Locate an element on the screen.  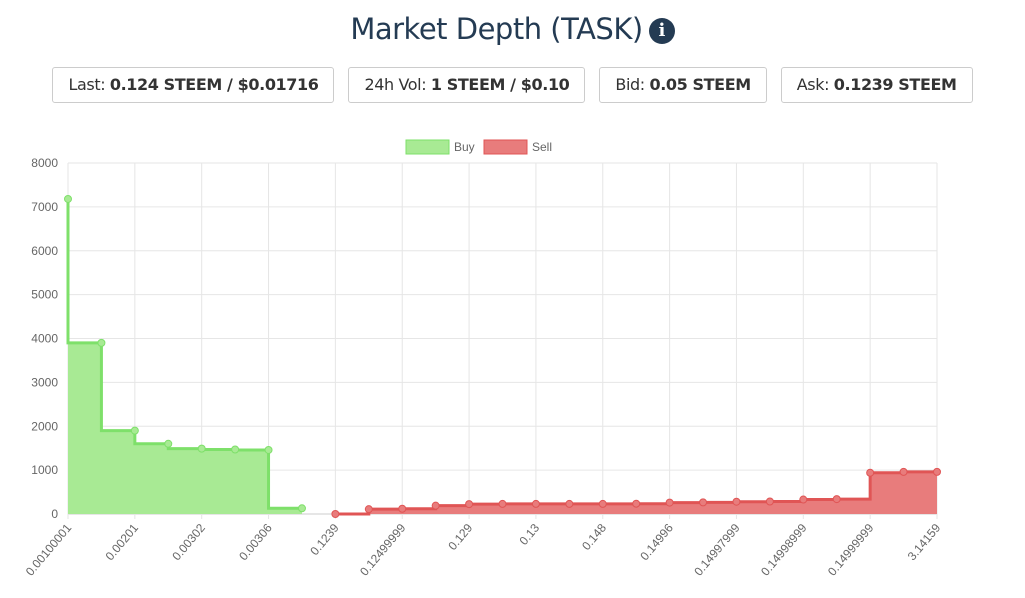
x-tick-label: 0.129 is located at coordinates (460, 537).